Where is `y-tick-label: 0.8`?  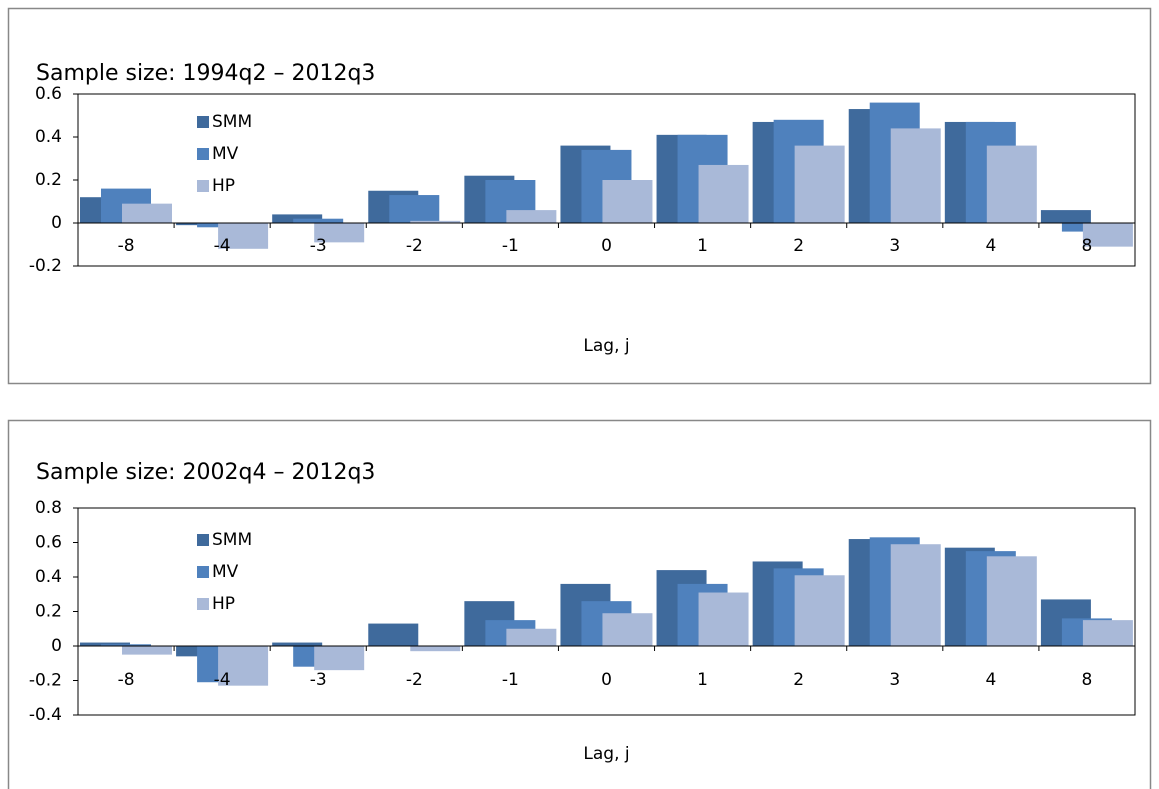
y-tick-label: 0.8 is located at coordinates (48, 508).